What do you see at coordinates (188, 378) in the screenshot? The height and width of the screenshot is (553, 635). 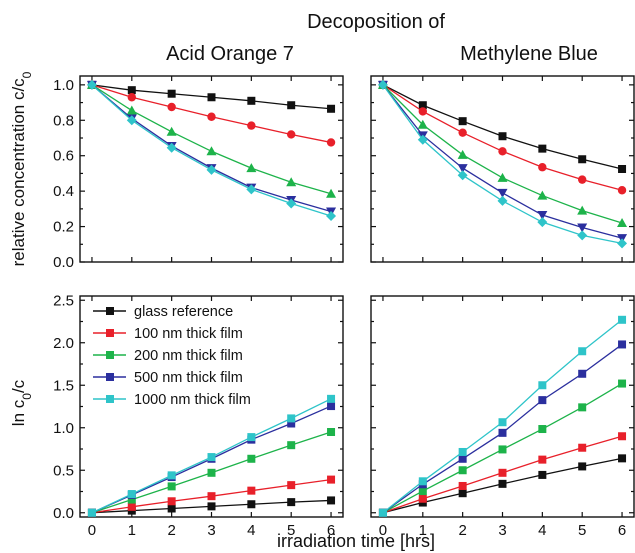 I see `legend-label: 500 nm thick film` at bounding box center [188, 378].